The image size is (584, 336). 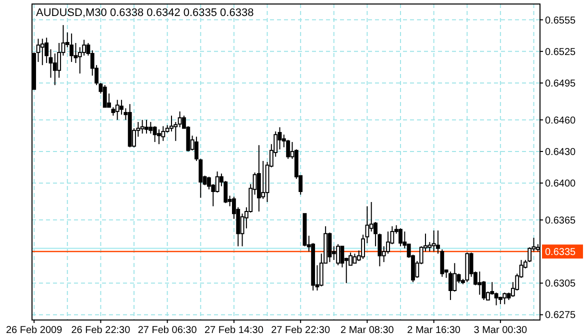 I want to click on y-tick-label: 0.6460, so click(x=560, y=120).